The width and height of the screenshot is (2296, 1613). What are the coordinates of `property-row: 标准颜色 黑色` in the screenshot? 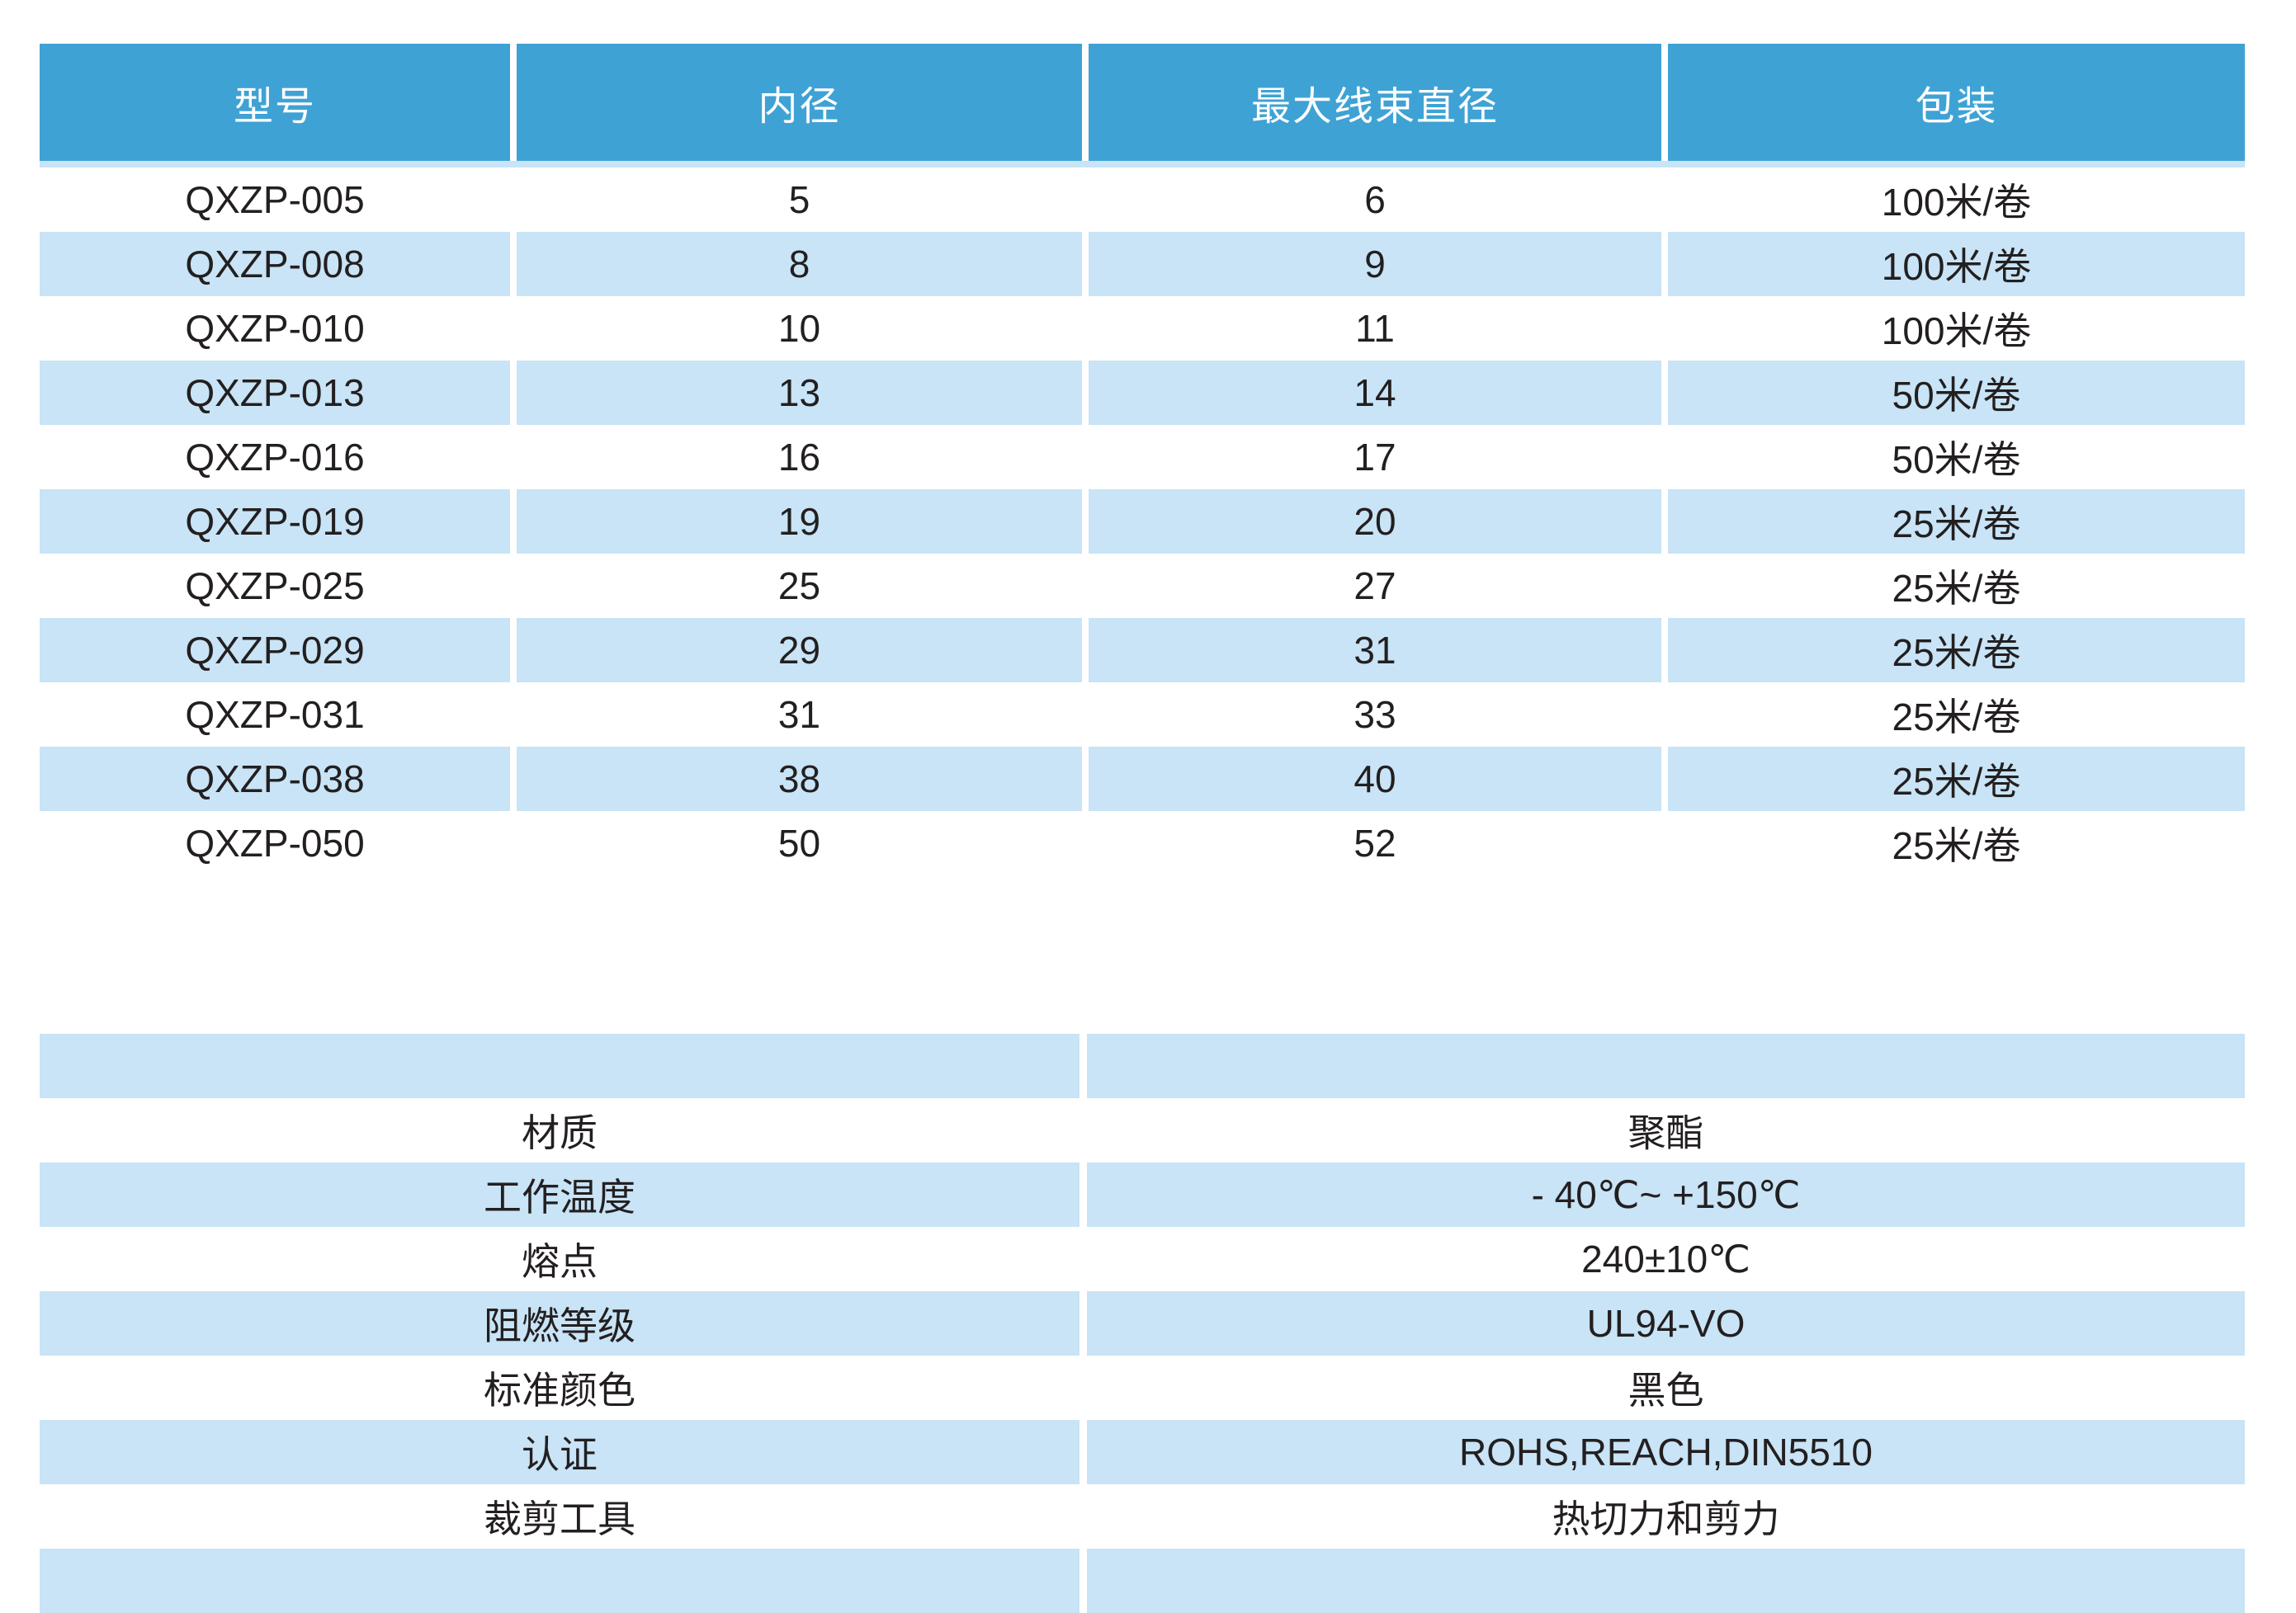 It's located at (1143, 1388).